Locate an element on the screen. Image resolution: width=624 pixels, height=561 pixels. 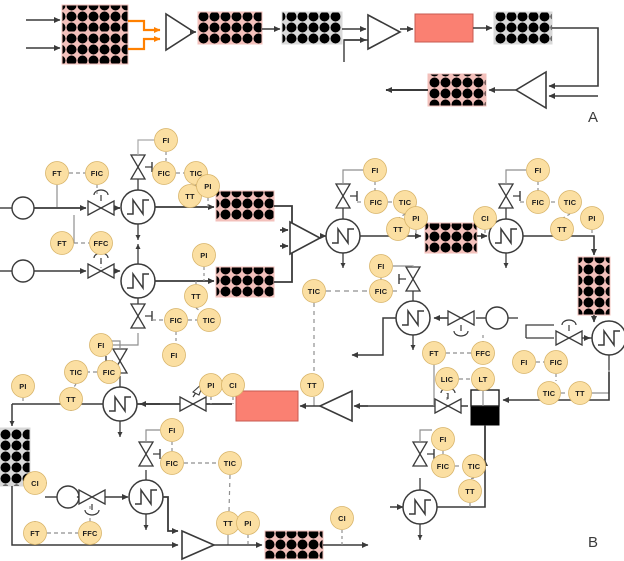
bubble-label: FT is located at coordinates (35, 533).